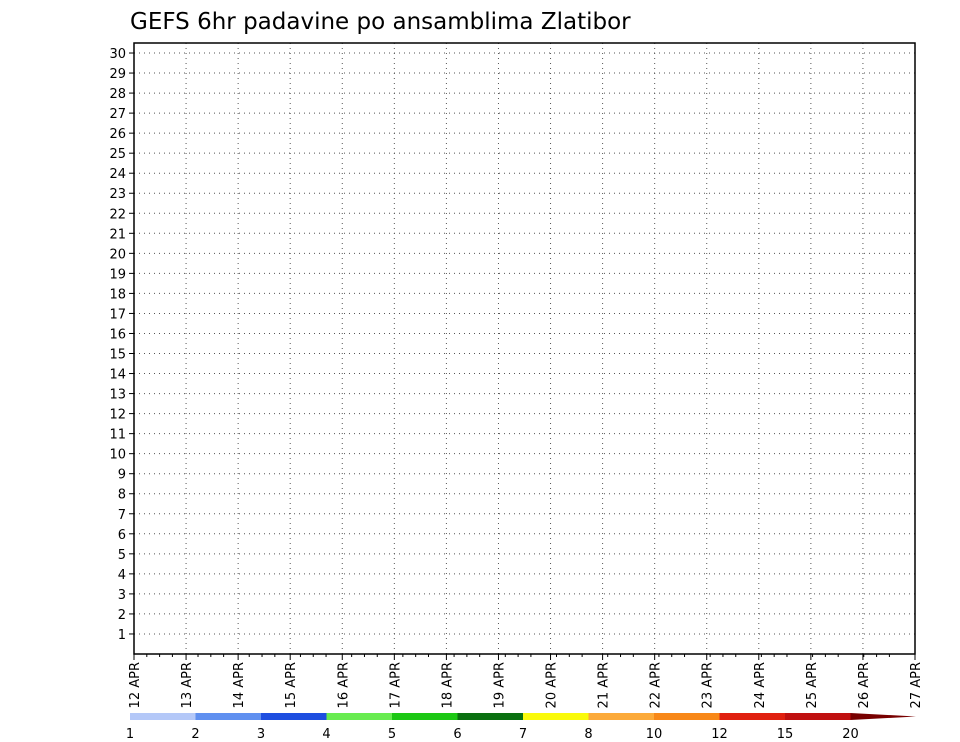 This screenshot has width=960, height=742. Describe the element at coordinates (117, 435) in the screenshot. I see `y-tick-label: 11` at that location.